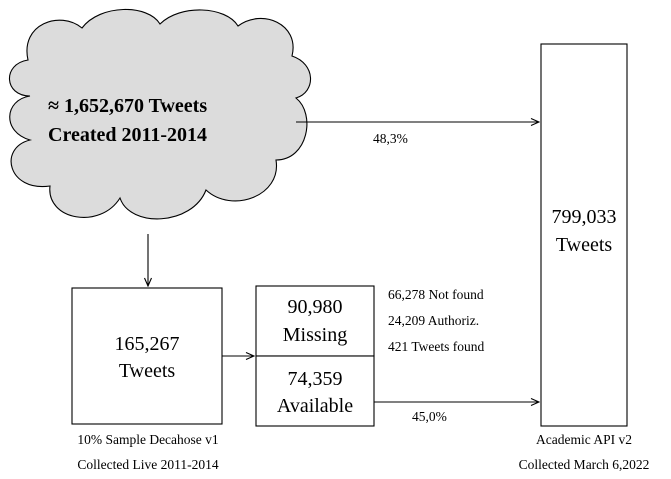 This screenshot has width=671, height=479. I want to click on missing-label: Missing, so click(315, 335).